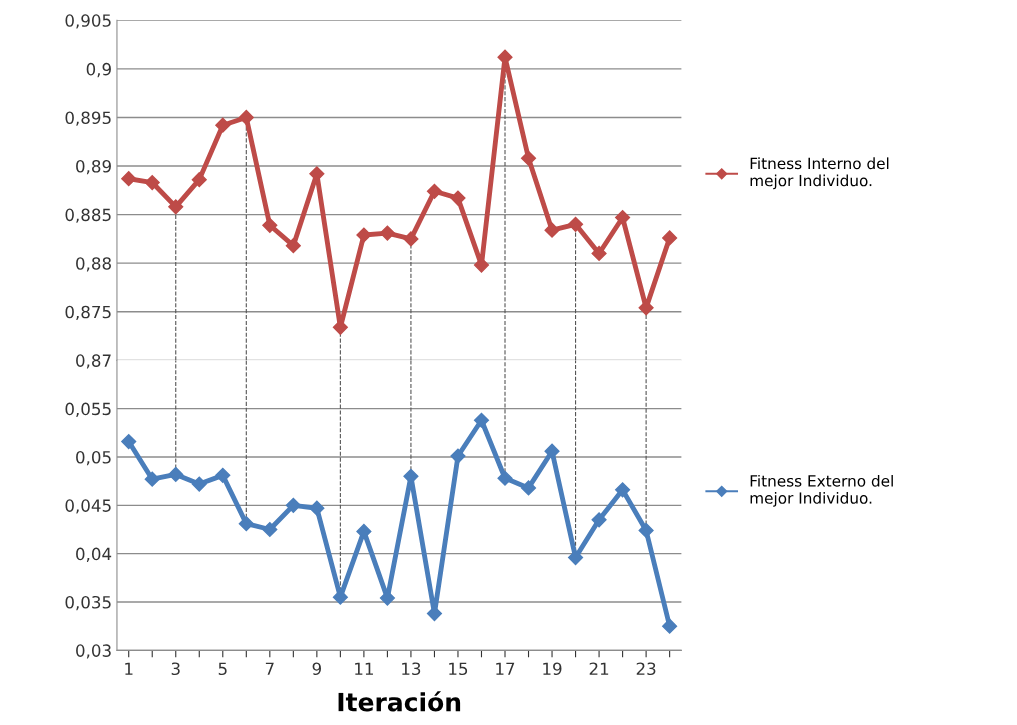 This screenshot has height=725, width=1017. I want to click on x-tick-label: 7, so click(269, 668).